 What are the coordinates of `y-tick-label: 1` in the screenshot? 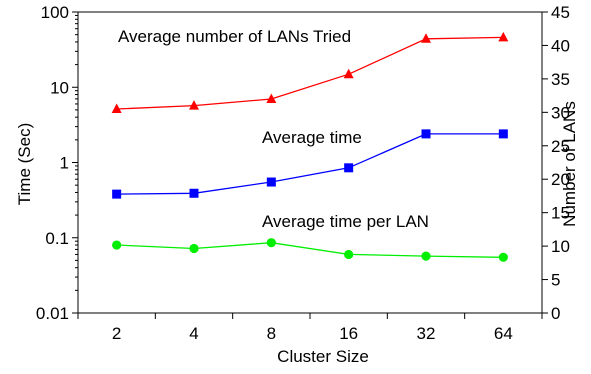 It's located at (64, 163).